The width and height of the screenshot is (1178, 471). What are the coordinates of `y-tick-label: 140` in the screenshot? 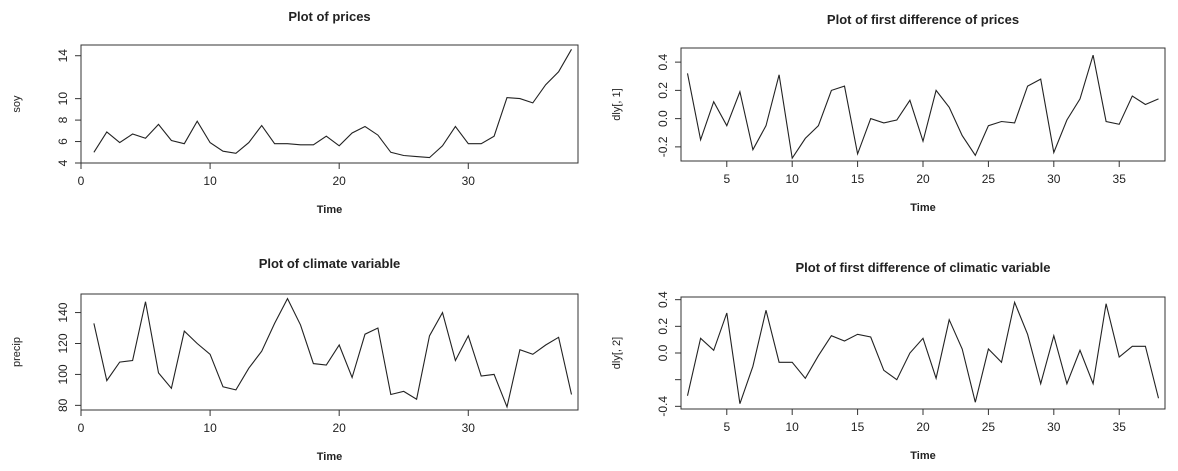 It's located at (63, 312).